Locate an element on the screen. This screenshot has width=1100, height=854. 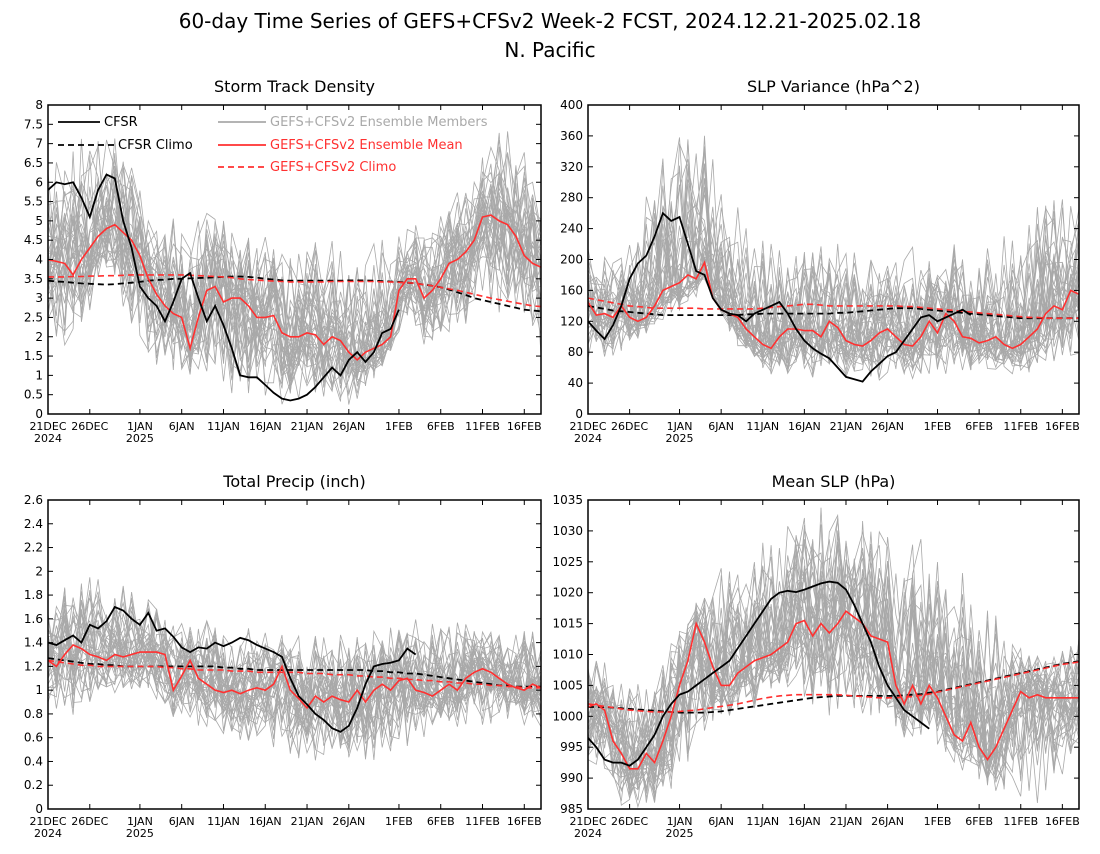
y-tick-label: 3 is located at coordinates (39, 298).